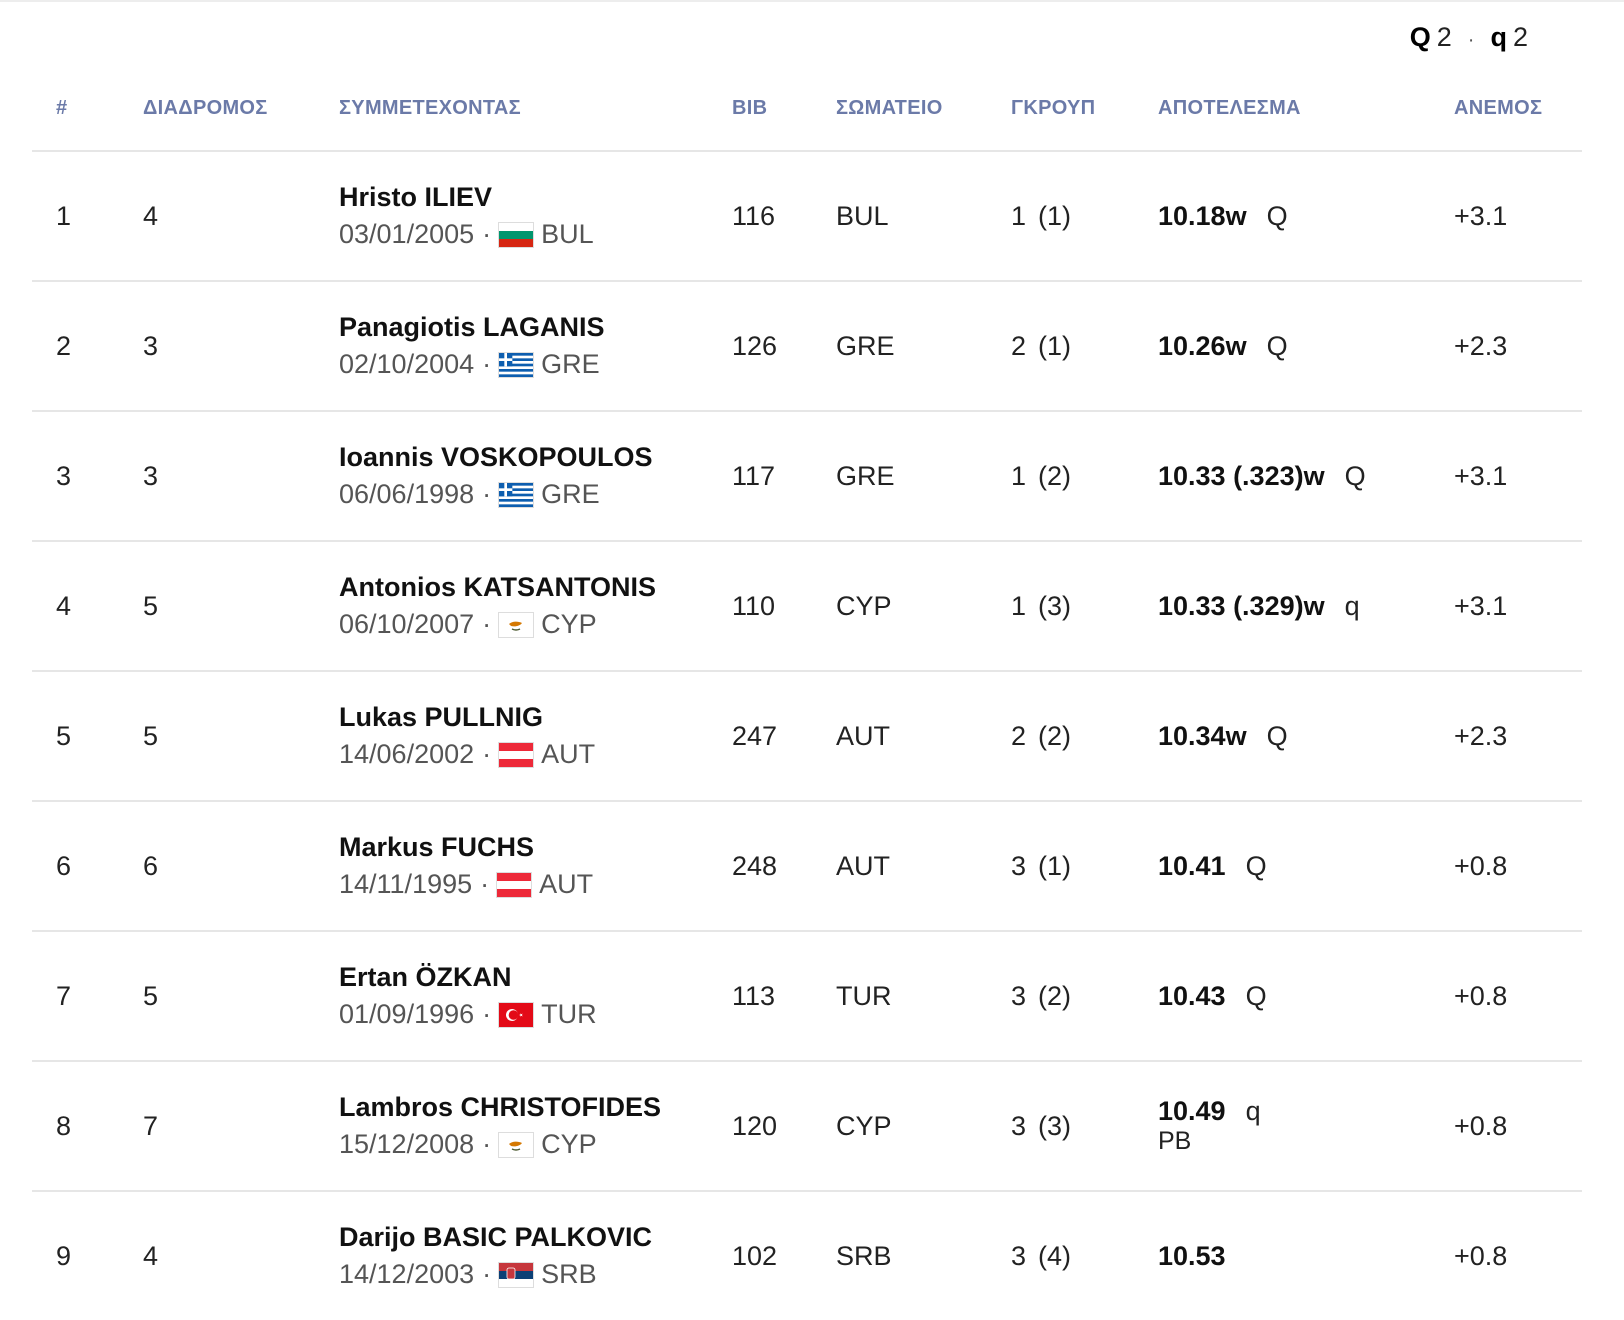  What do you see at coordinates (1055, 995) in the screenshot?
I see `group-position: (2)` at bounding box center [1055, 995].